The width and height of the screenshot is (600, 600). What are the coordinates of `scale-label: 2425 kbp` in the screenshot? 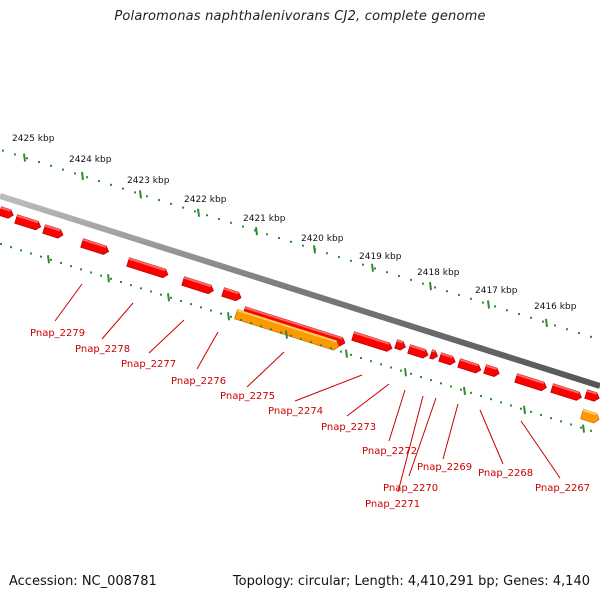 It's located at (33, 139).